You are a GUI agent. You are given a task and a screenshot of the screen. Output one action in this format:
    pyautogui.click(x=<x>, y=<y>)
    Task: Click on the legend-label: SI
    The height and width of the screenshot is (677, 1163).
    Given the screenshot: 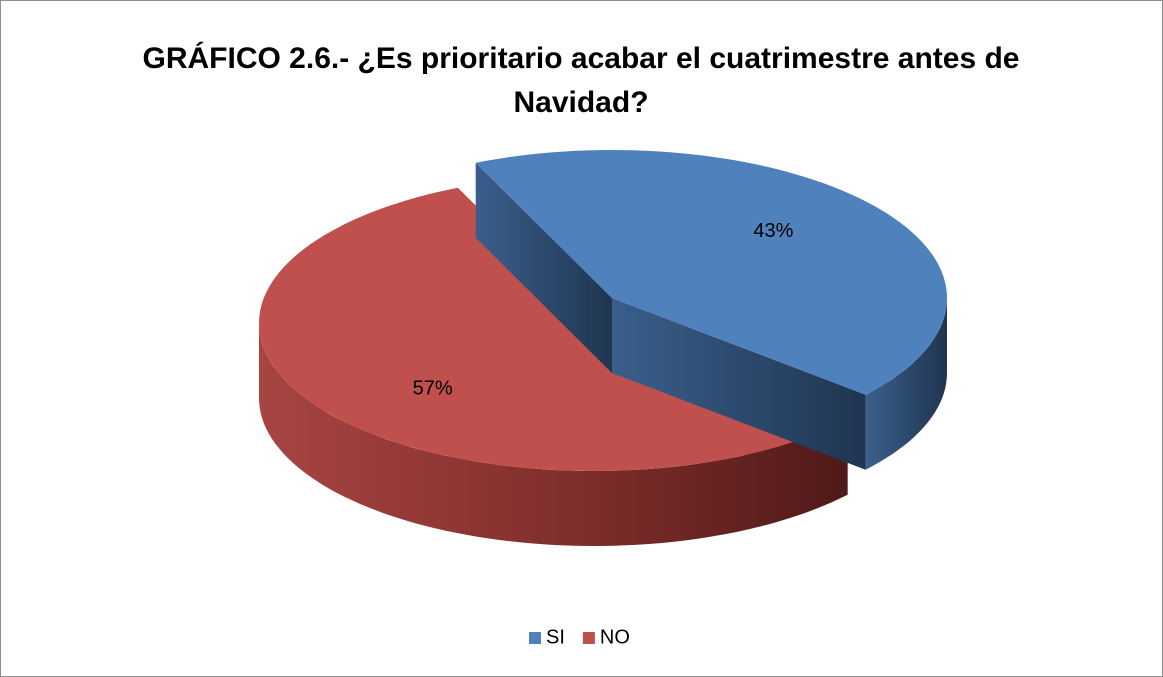 What is the action you would take?
    pyautogui.click(x=555, y=637)
    